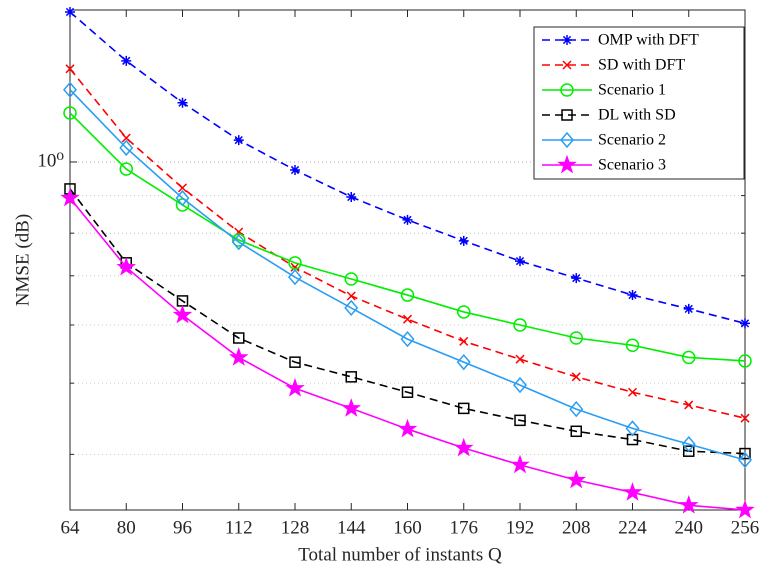 The width and height of the screenshot is (763, 574). I want to click on y-tick-label: 10⁰, so click(50, 160).